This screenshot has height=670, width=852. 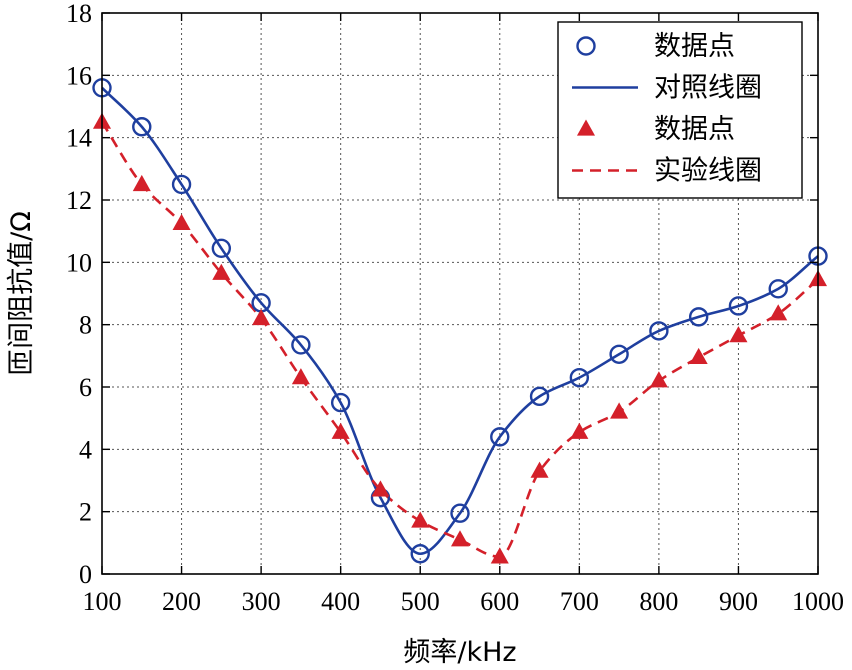 What do you see at coordinates (261, 601) in the screenshot?
I see `x-tick-label: 300` at bounding box center [261, 601].